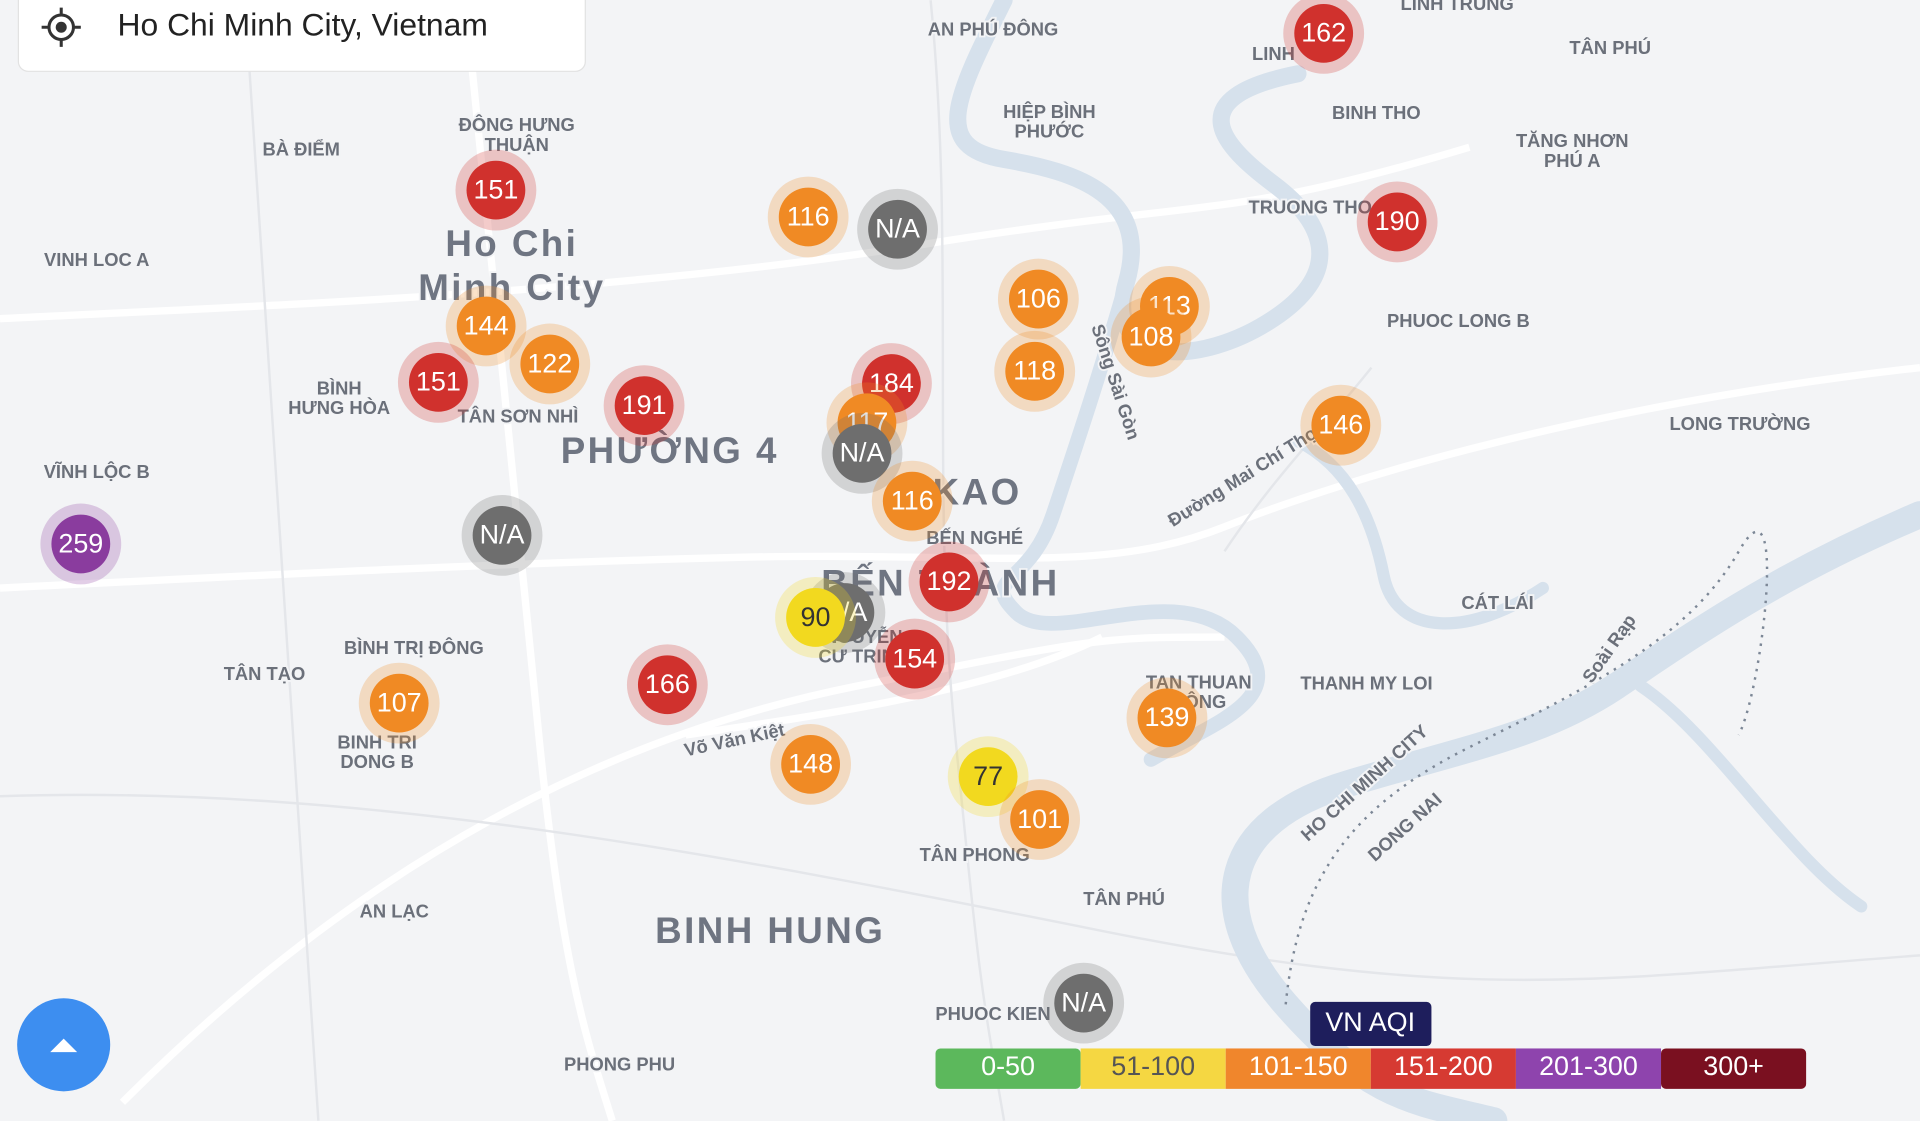 This screenshot has height=1121, width=1920. What do you see at coordinates (550, 364) in the screenshot?
I see `aqi-marker: 122` at bounding box center [550, 364].